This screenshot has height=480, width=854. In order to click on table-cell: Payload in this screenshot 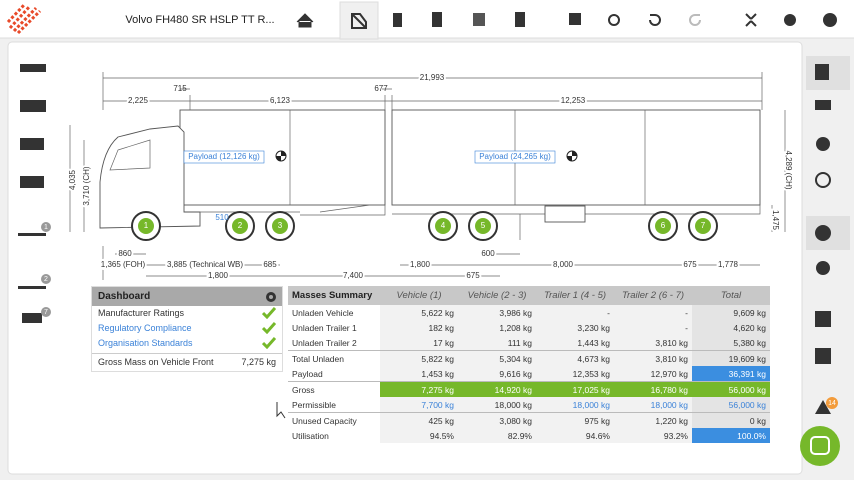, I will do `click(307, 373)`.